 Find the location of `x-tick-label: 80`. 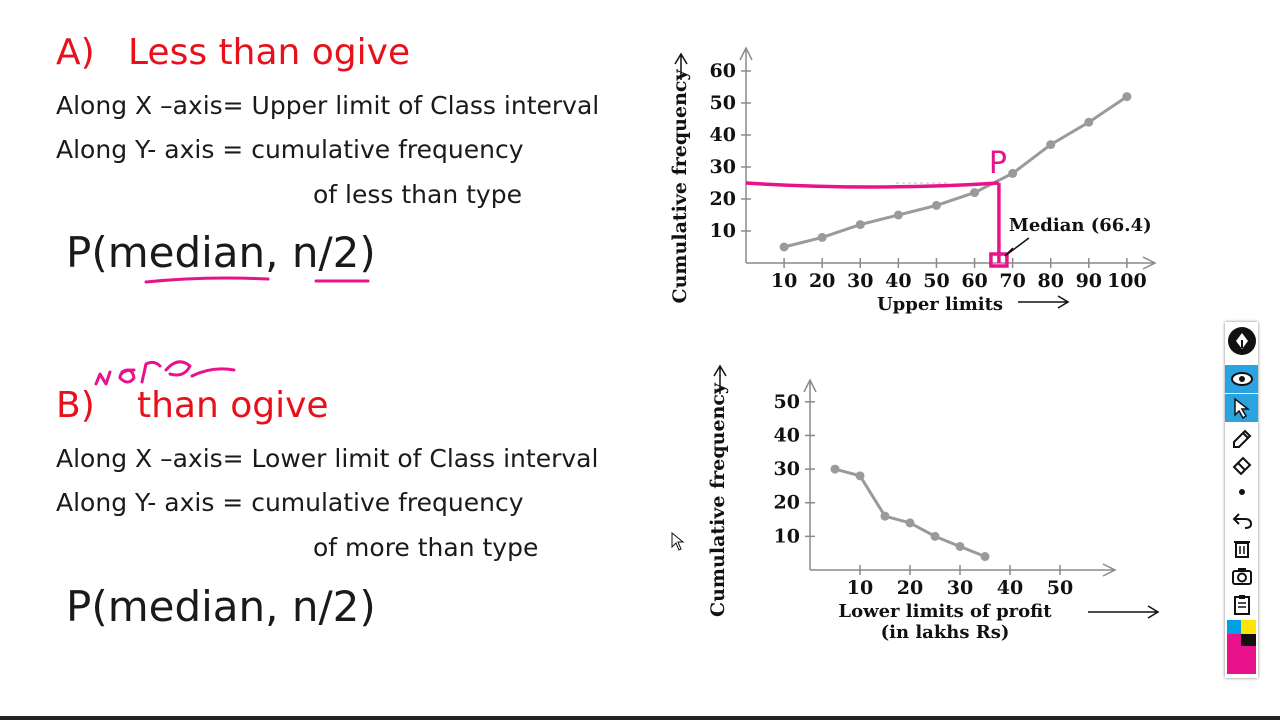

x-tick-label: 80 is located at coordinates (1051, 281).